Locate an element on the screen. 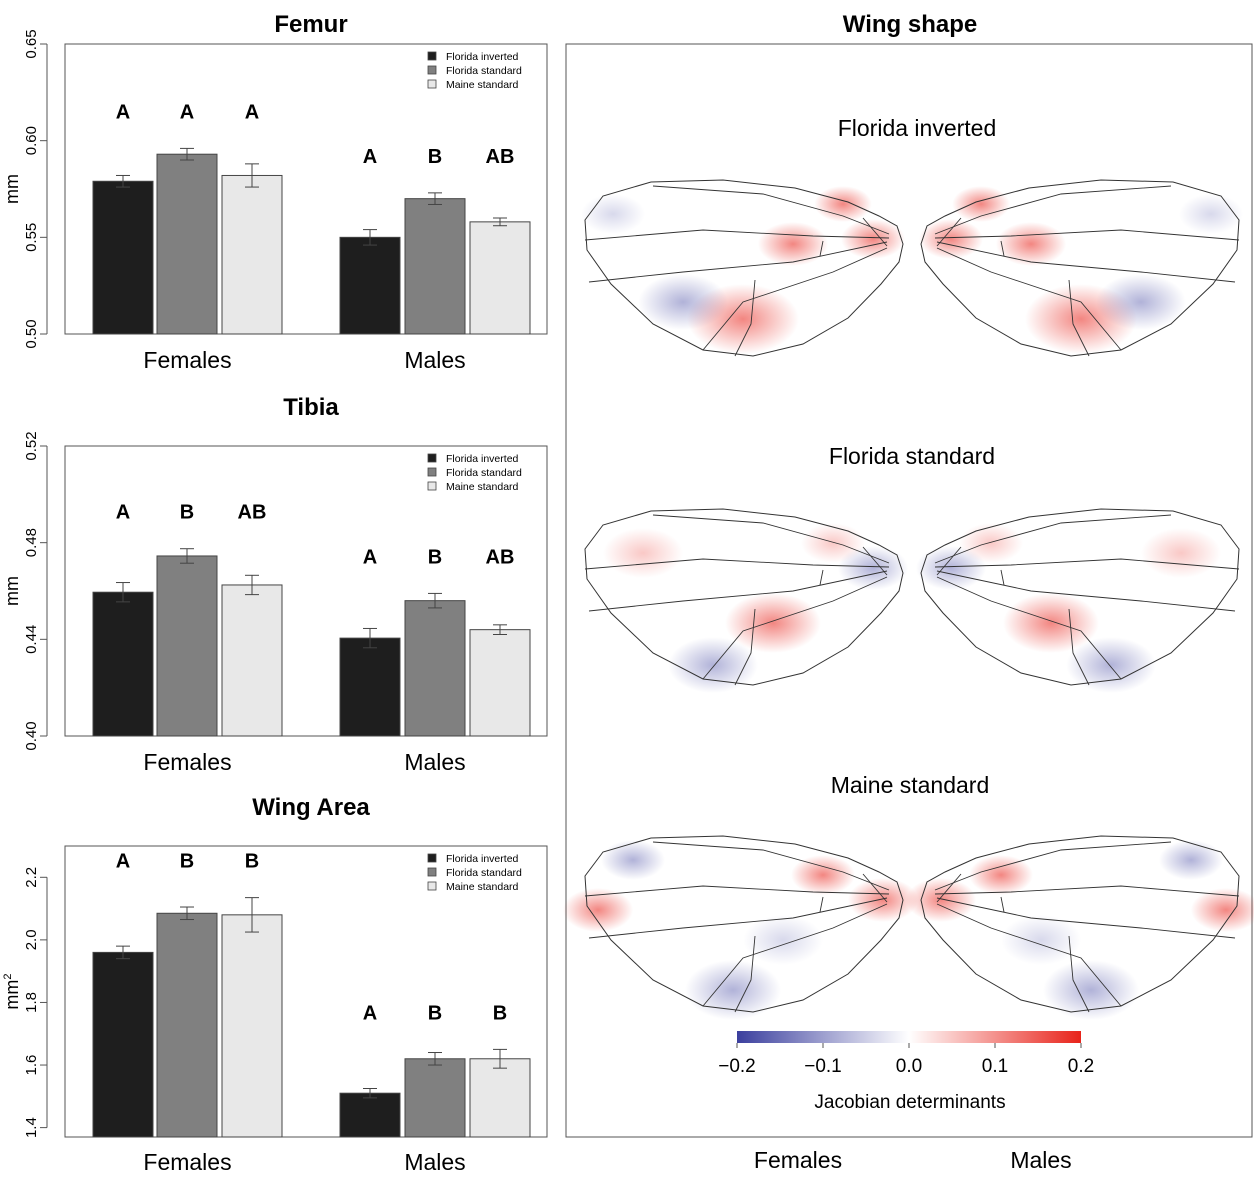  y-axis-label: mm is located at coordinates (12, 591).